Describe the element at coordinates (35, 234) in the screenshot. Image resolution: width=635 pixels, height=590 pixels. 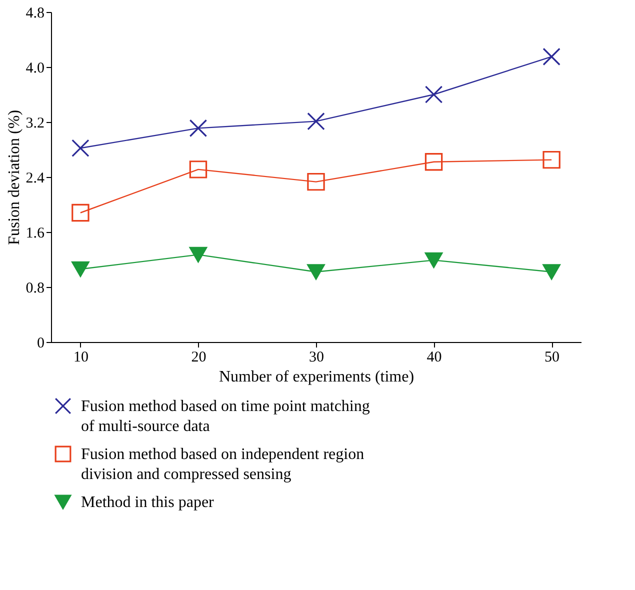
I see `y-tick-label: 1.6` at that location.